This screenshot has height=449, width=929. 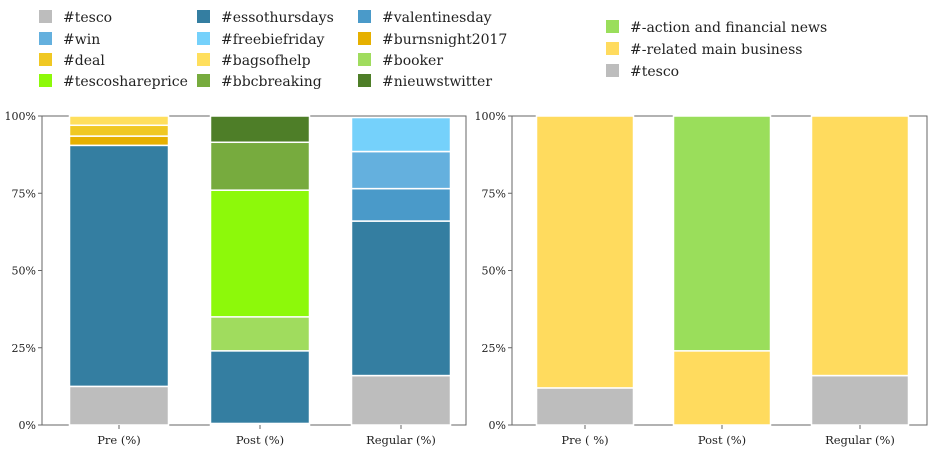 I want to click on right-bar-segment-related-main-business-post, so click(x=722, y=388).